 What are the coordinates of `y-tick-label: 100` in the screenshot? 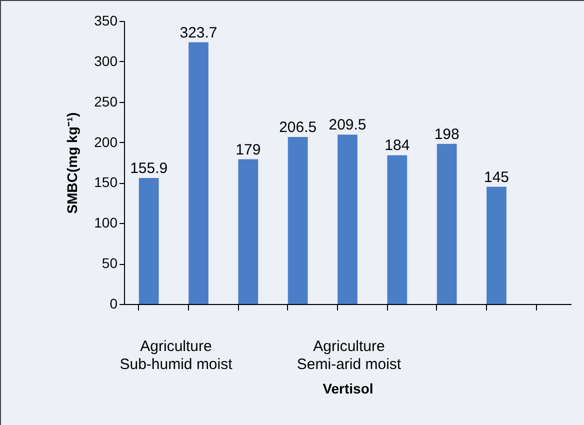 It's located at (106, 222).